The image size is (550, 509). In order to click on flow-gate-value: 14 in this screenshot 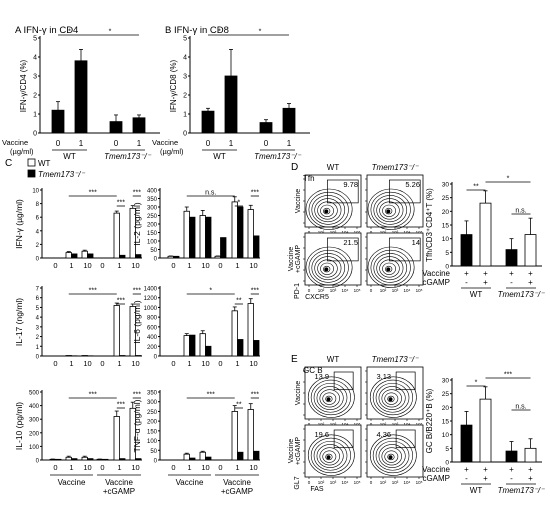, I will do `click(416, 242)`.